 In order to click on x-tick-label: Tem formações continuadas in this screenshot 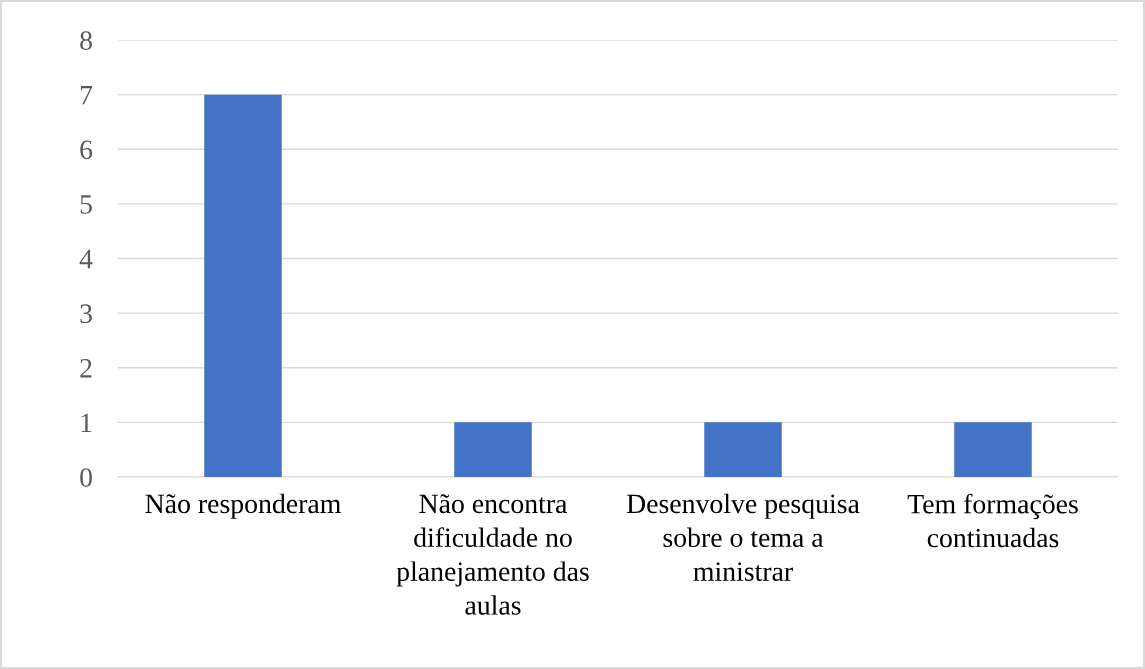, I will do `click(992, 520)`.